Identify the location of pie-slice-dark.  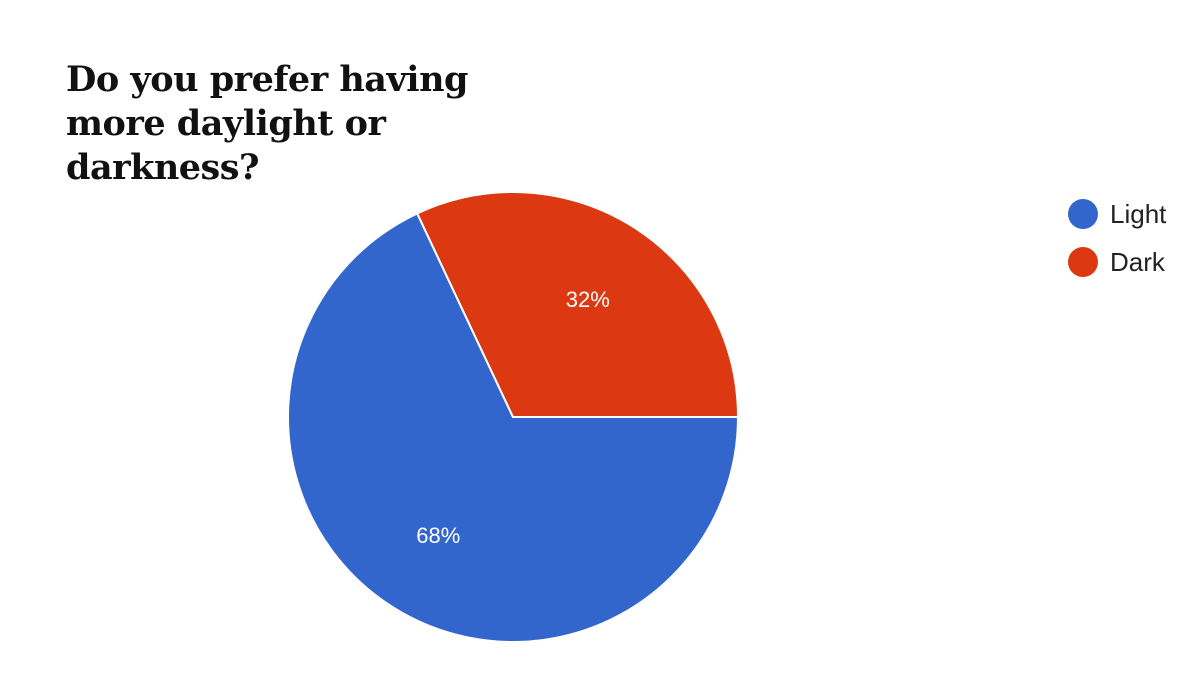
(577, 304).